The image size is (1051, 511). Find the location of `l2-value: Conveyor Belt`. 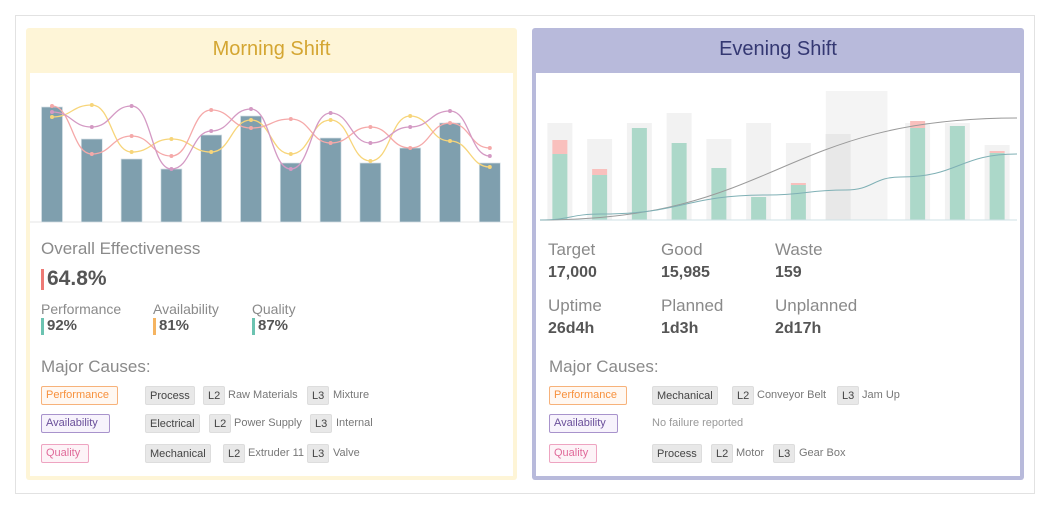

l2-value: Conveyor Belt is located at coordinates (792, 395).